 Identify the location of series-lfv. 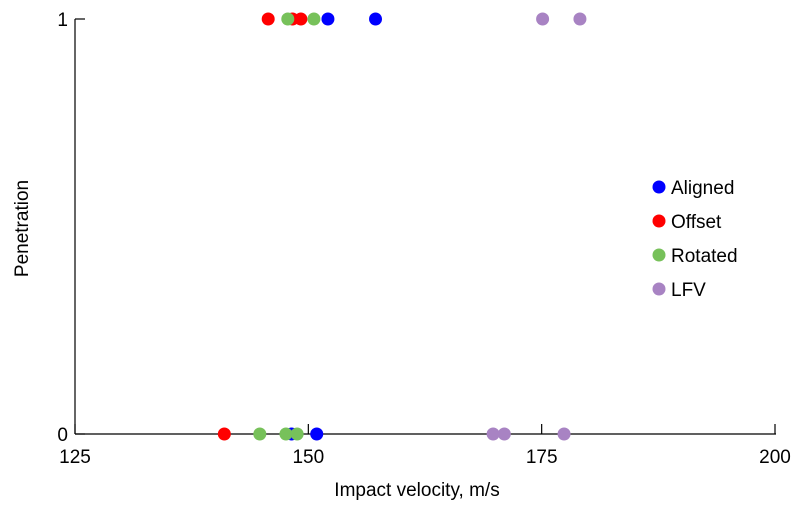
(536, 226).